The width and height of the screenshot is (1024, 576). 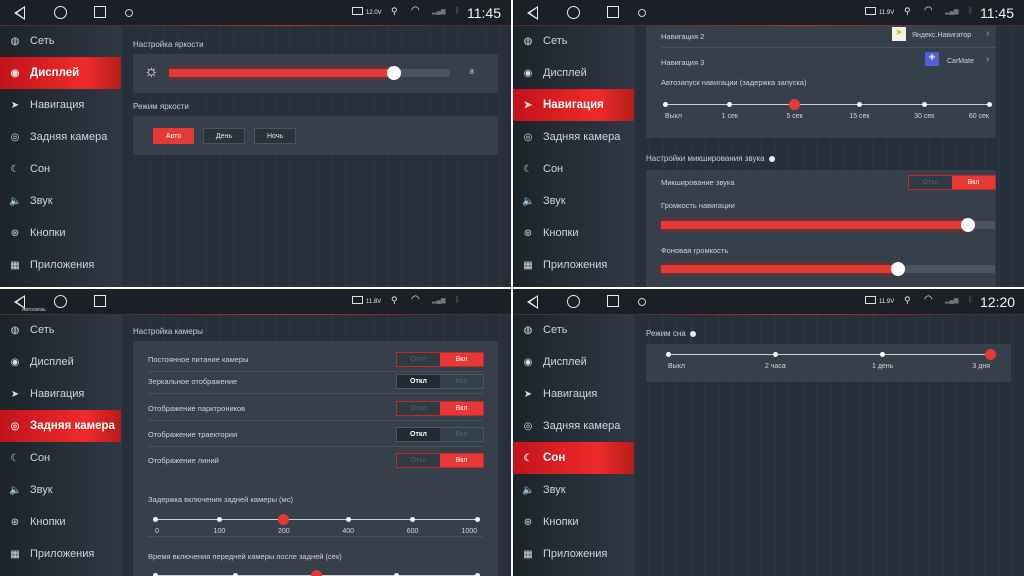 I want to click on mixing-toggle: Откл Вкл, so click(x=952, y=182).